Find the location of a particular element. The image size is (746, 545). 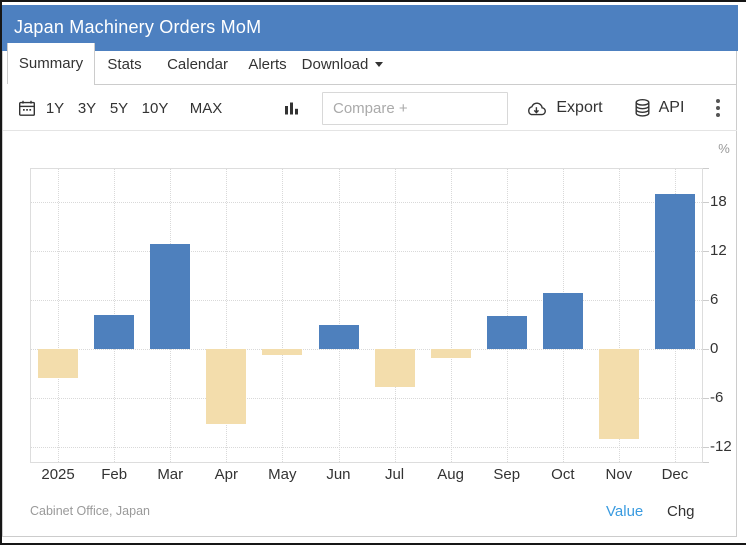

page-left-border is located at coordinates (1, 272).